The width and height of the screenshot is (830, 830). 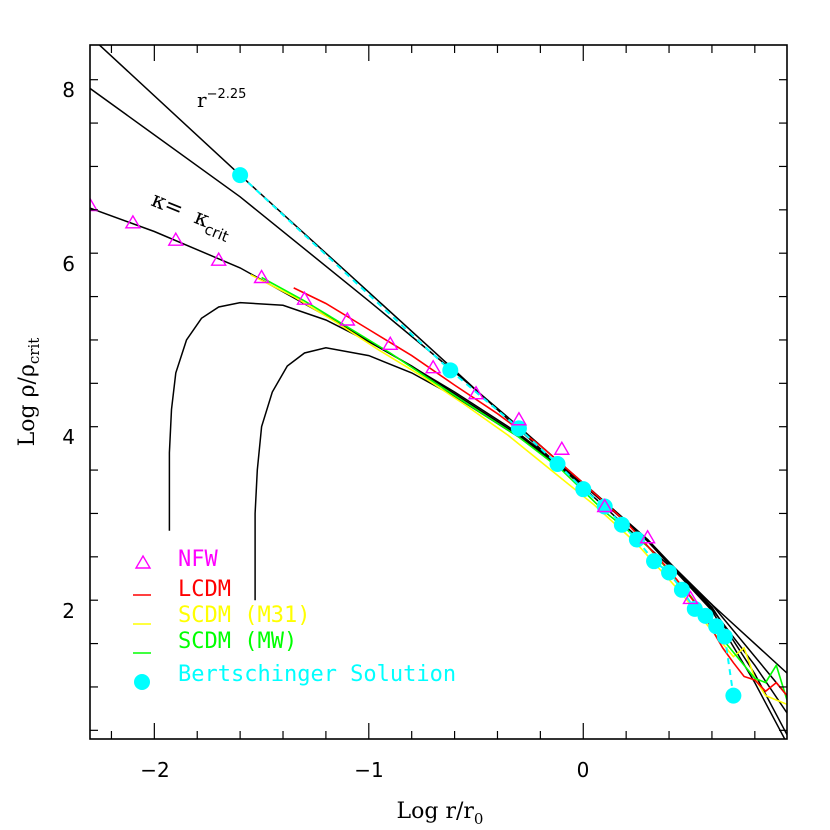 I want to click on slope-annotation-exponent: −2.25, so click(x=227, y=94).